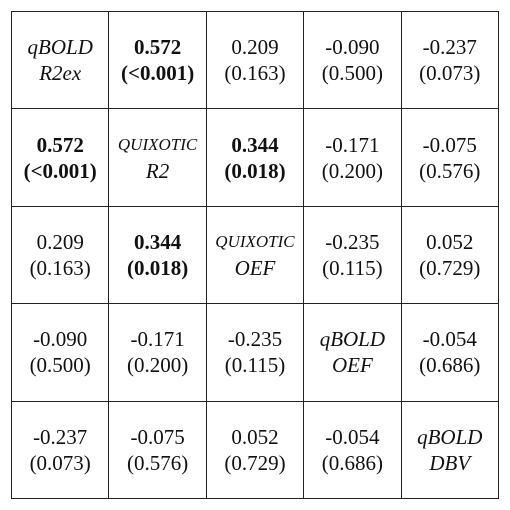 This screenshot has height=510, width=510. I want to click on variable-label-line2: R2ex, so click(60, 73).